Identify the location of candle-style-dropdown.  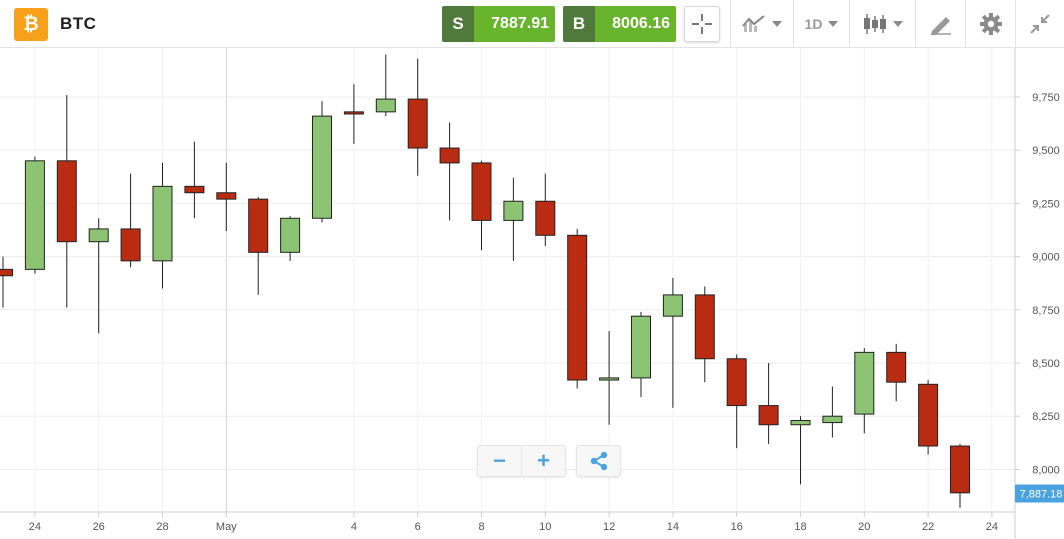
(882, 24).